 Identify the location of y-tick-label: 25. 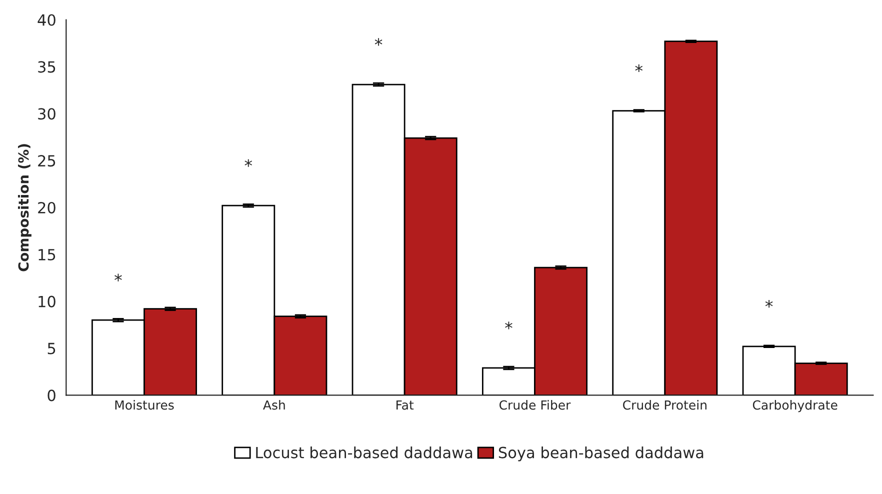
(47, 161).